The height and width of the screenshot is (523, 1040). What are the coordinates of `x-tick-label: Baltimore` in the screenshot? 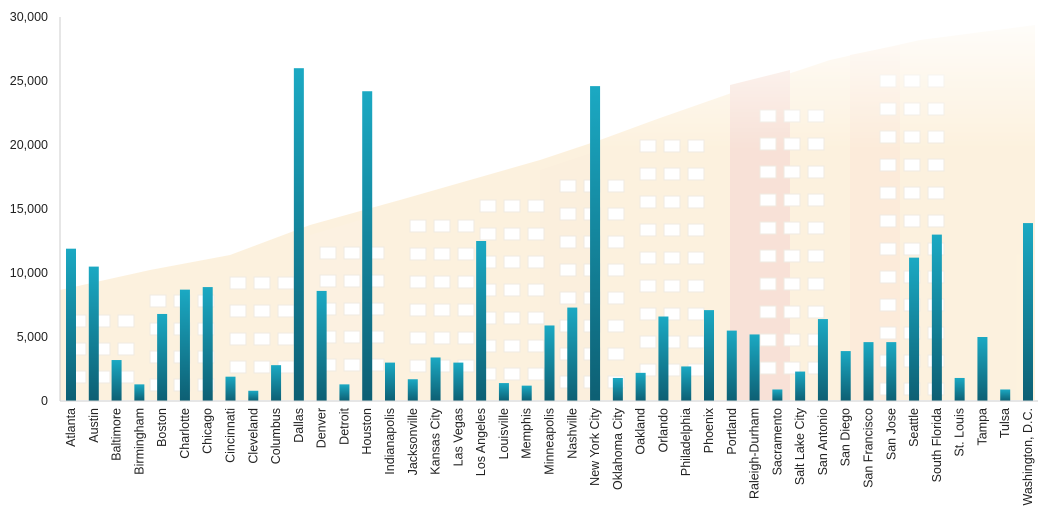 It's located at (117, 434).